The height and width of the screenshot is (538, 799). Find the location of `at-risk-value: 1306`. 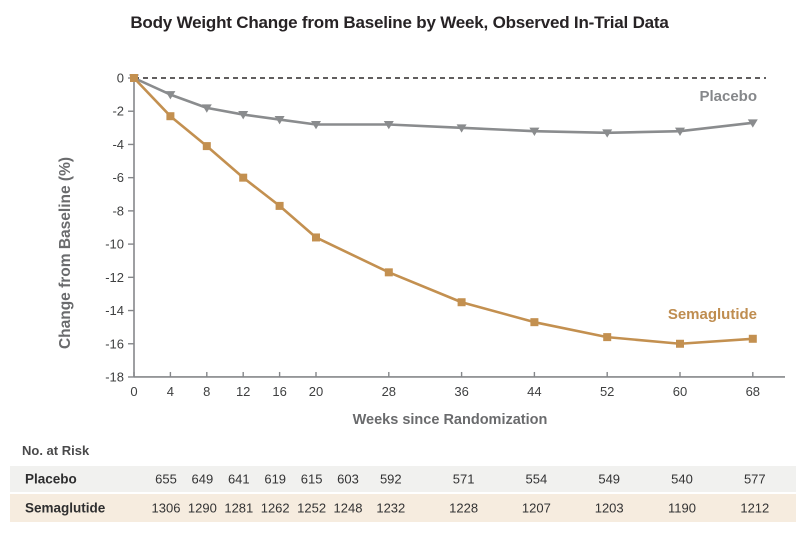

at-risk-value: 1306 is located at coordinates (166, 508).